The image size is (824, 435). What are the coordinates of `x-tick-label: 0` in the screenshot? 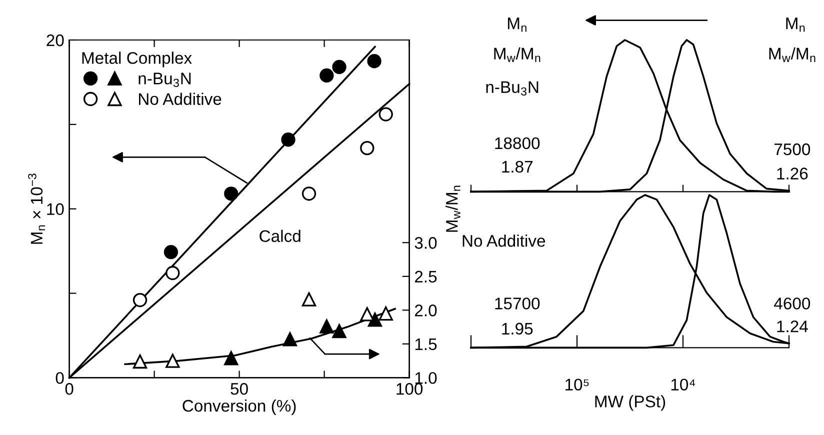 It's located at (69, 389).